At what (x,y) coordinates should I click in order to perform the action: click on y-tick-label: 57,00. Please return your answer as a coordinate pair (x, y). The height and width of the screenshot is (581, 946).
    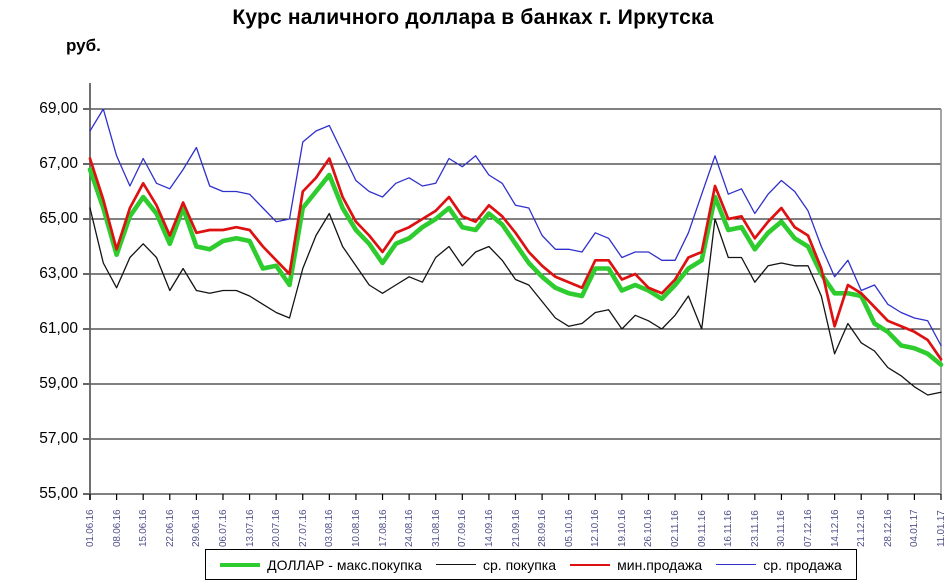
    Looking at the image, I should click on (58, 438).